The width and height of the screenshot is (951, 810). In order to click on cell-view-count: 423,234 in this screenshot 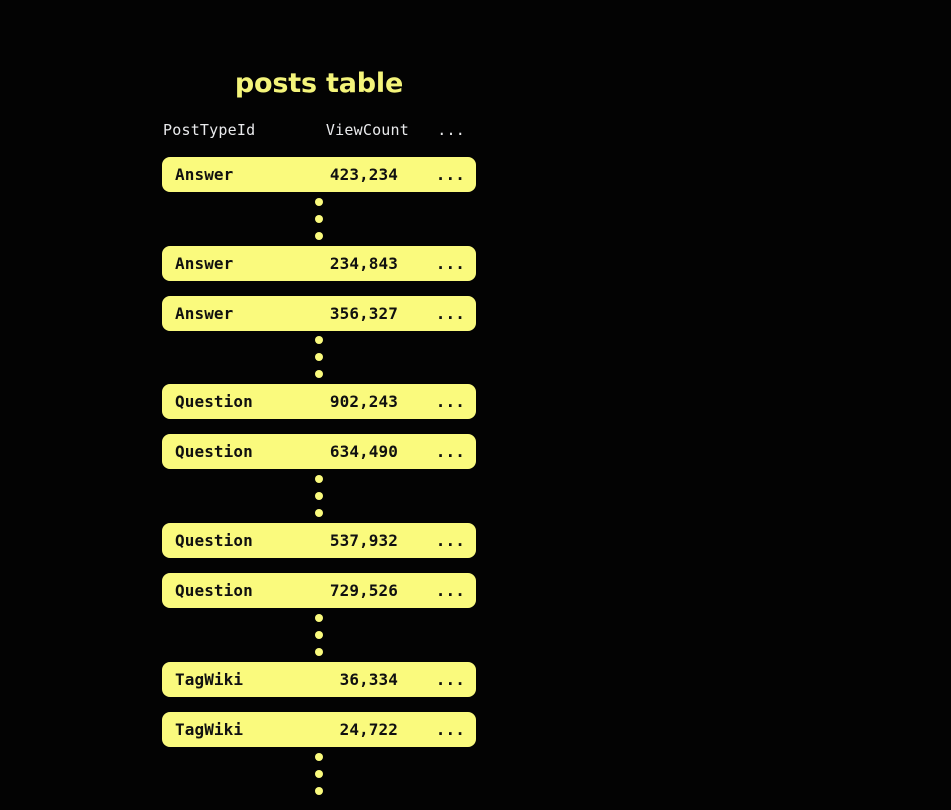, I will do `click(363, 174)`.